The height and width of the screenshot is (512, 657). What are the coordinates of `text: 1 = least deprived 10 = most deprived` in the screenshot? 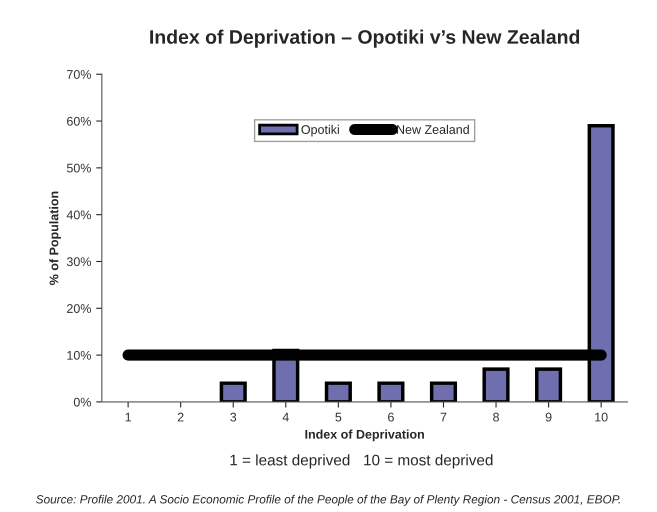 It's located at (361, 461).